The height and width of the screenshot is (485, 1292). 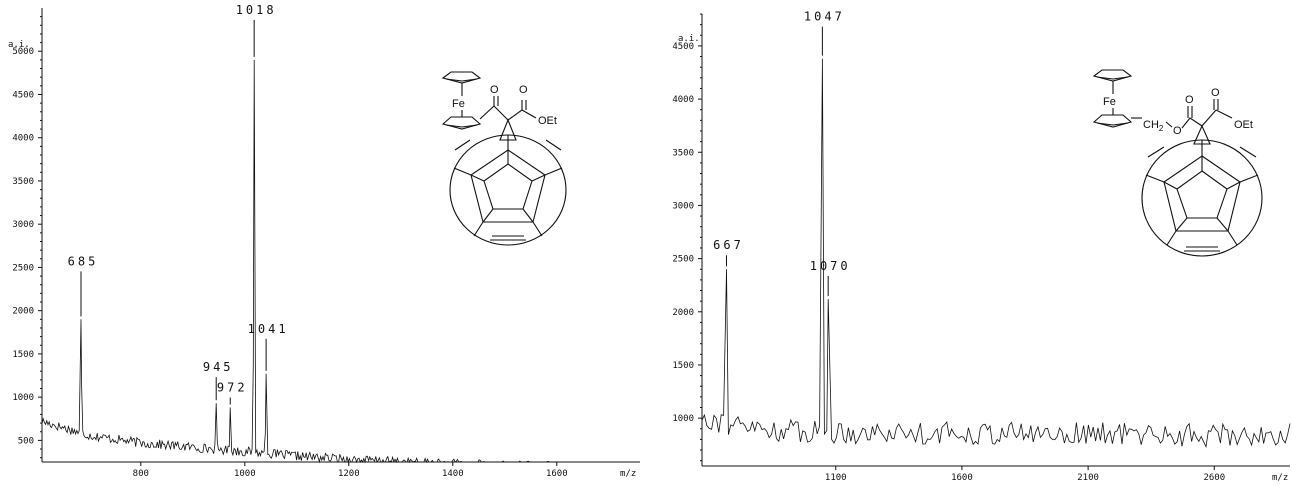 I want to click on molecule-1-metal-label: Fe, so click(x=458, y=104).